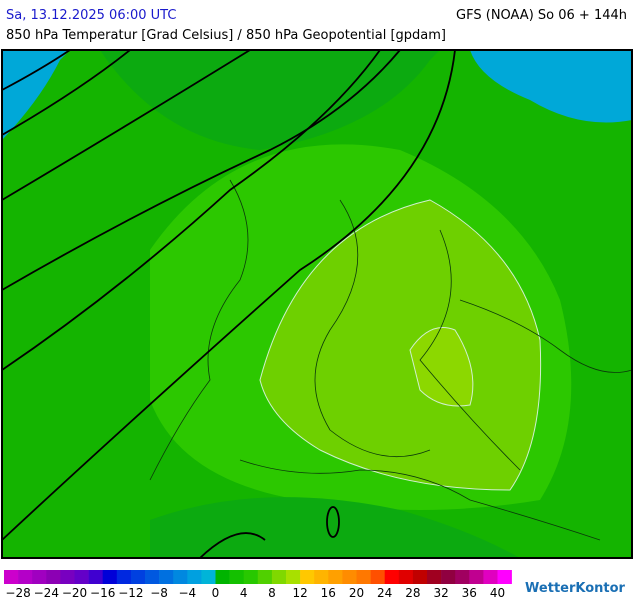 This screenshot has height=604, width=633. I want to click on scale-label: 40, so click(497, 593).